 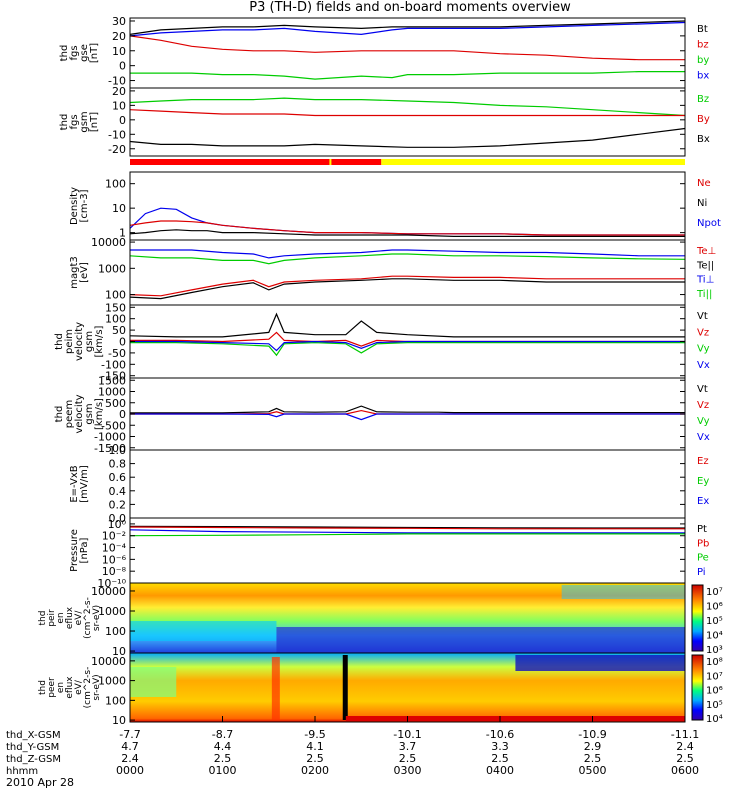 I want to click on y-tick-label: 10⁻⁸, so click(x=114, y=571).